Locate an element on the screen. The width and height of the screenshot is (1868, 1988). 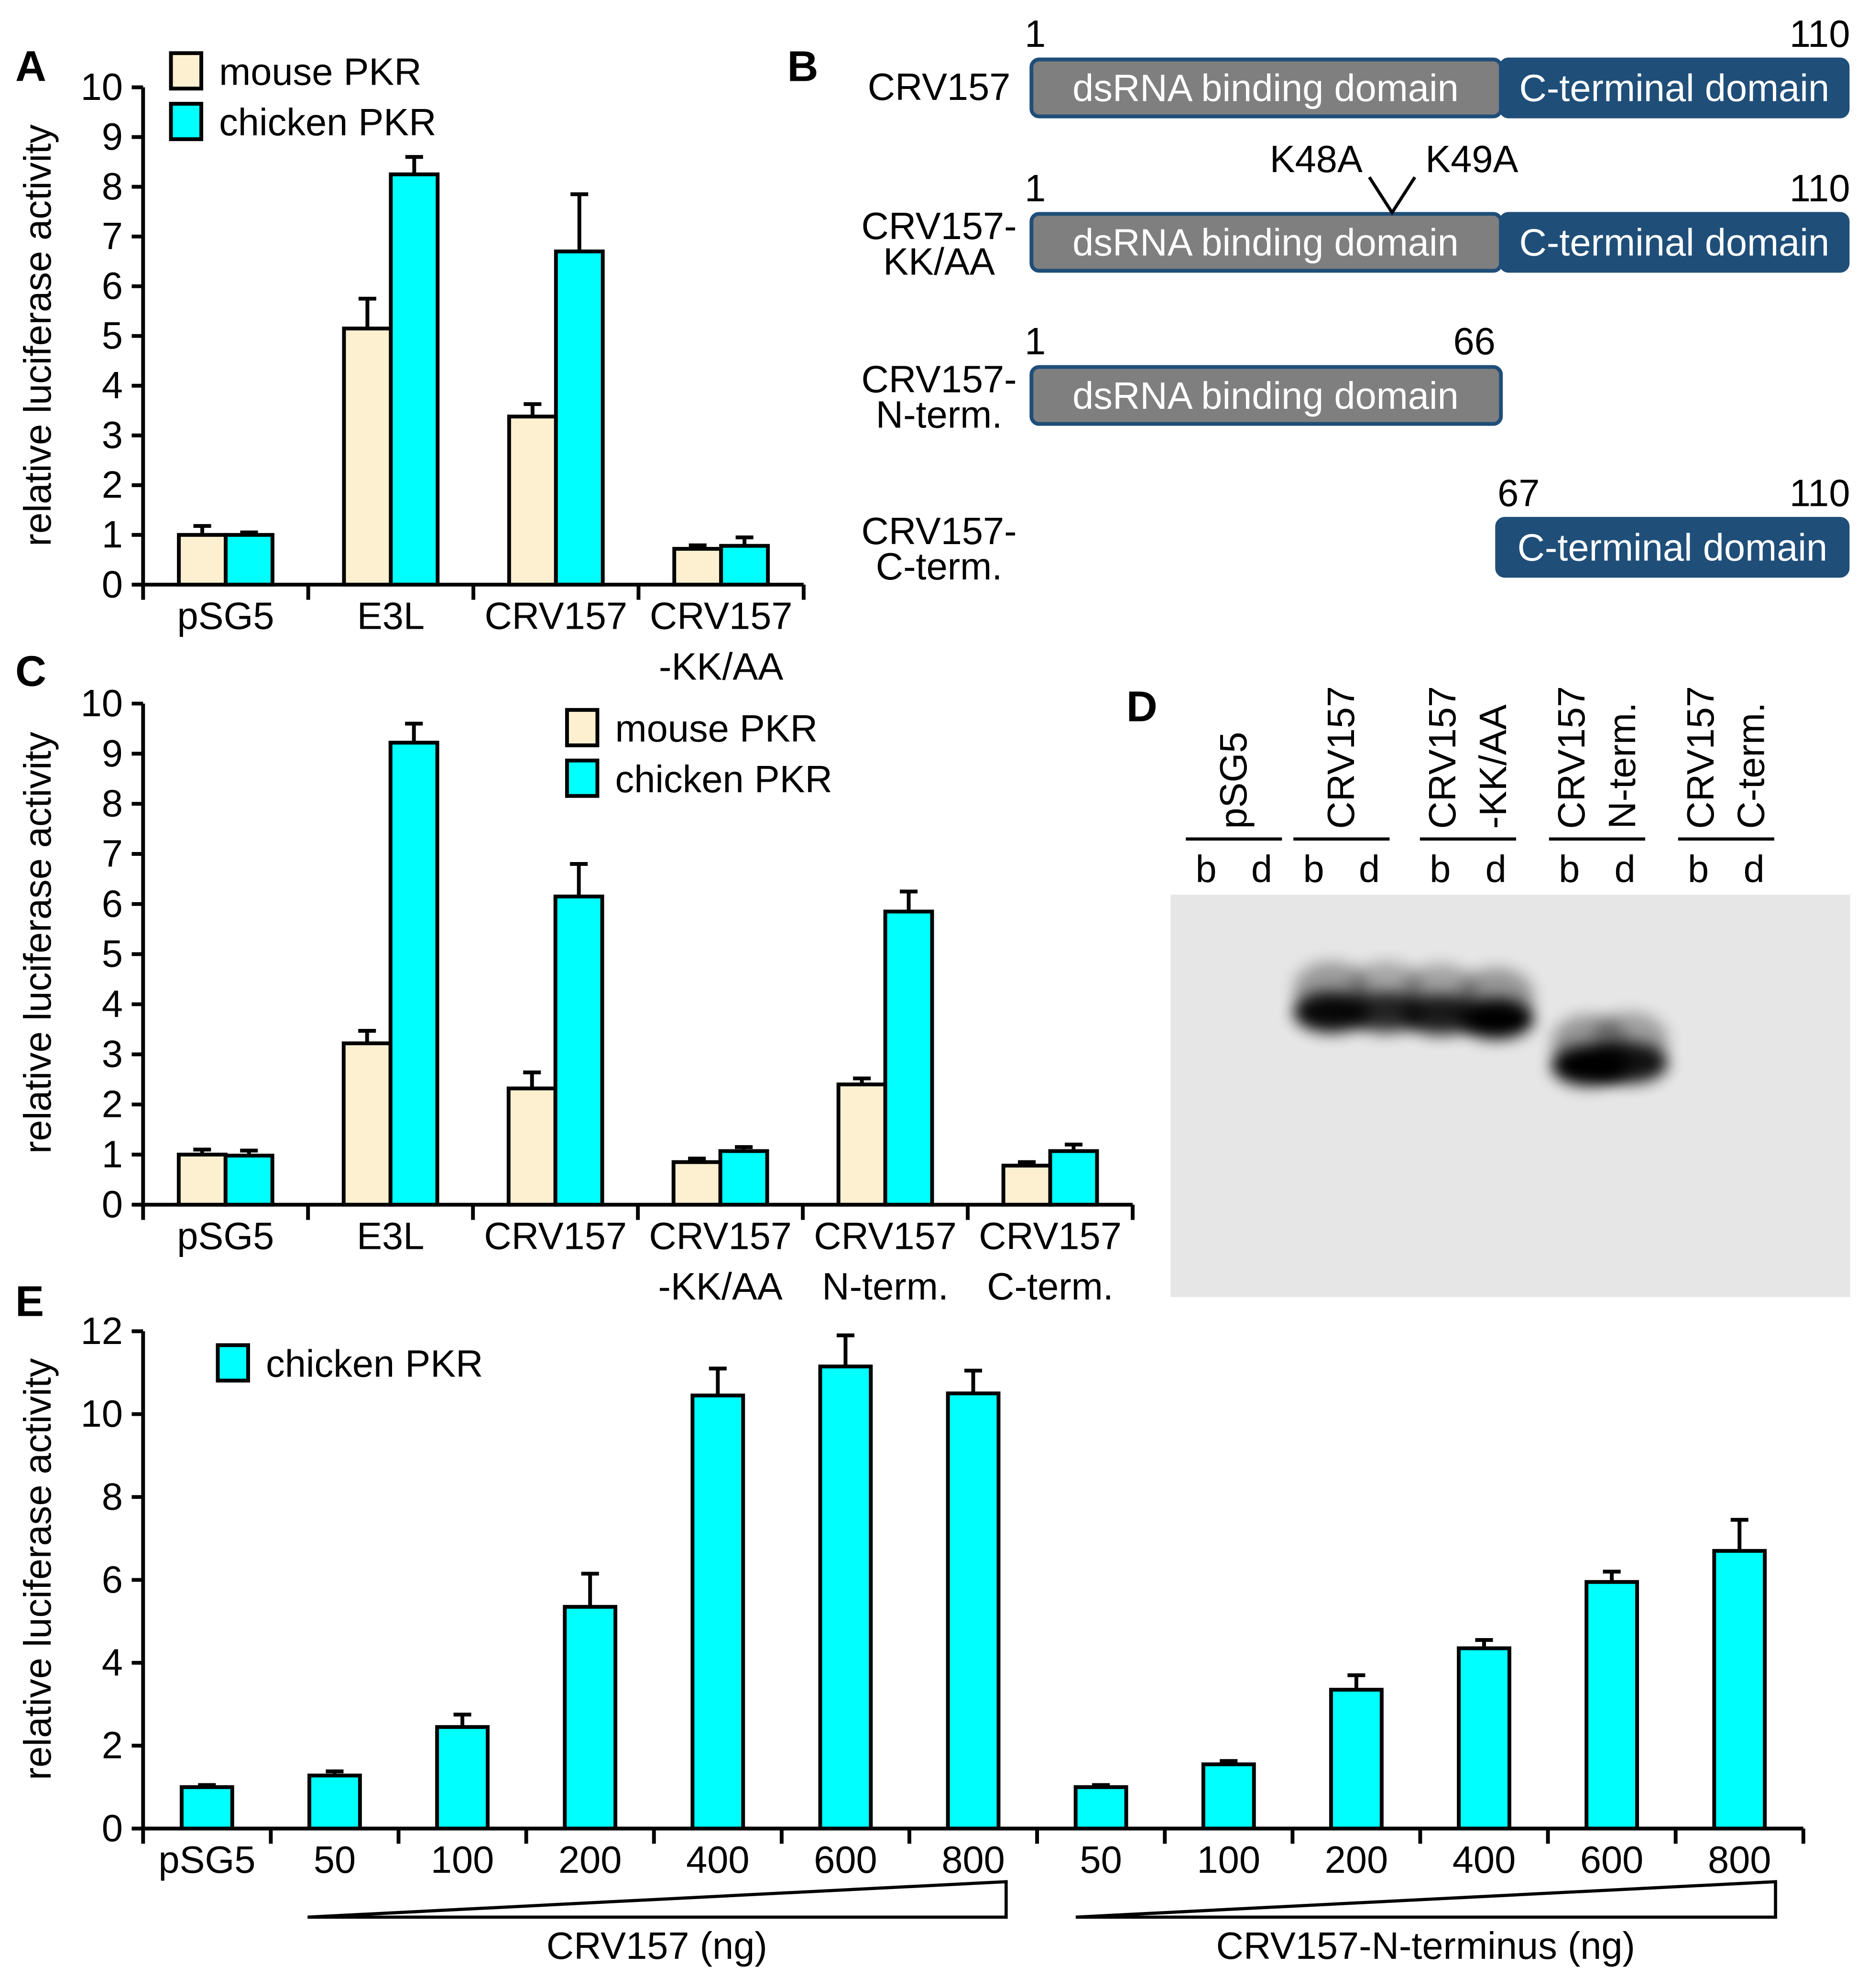
x-tick-label: N-term. is located at coordinates (885, 1286).